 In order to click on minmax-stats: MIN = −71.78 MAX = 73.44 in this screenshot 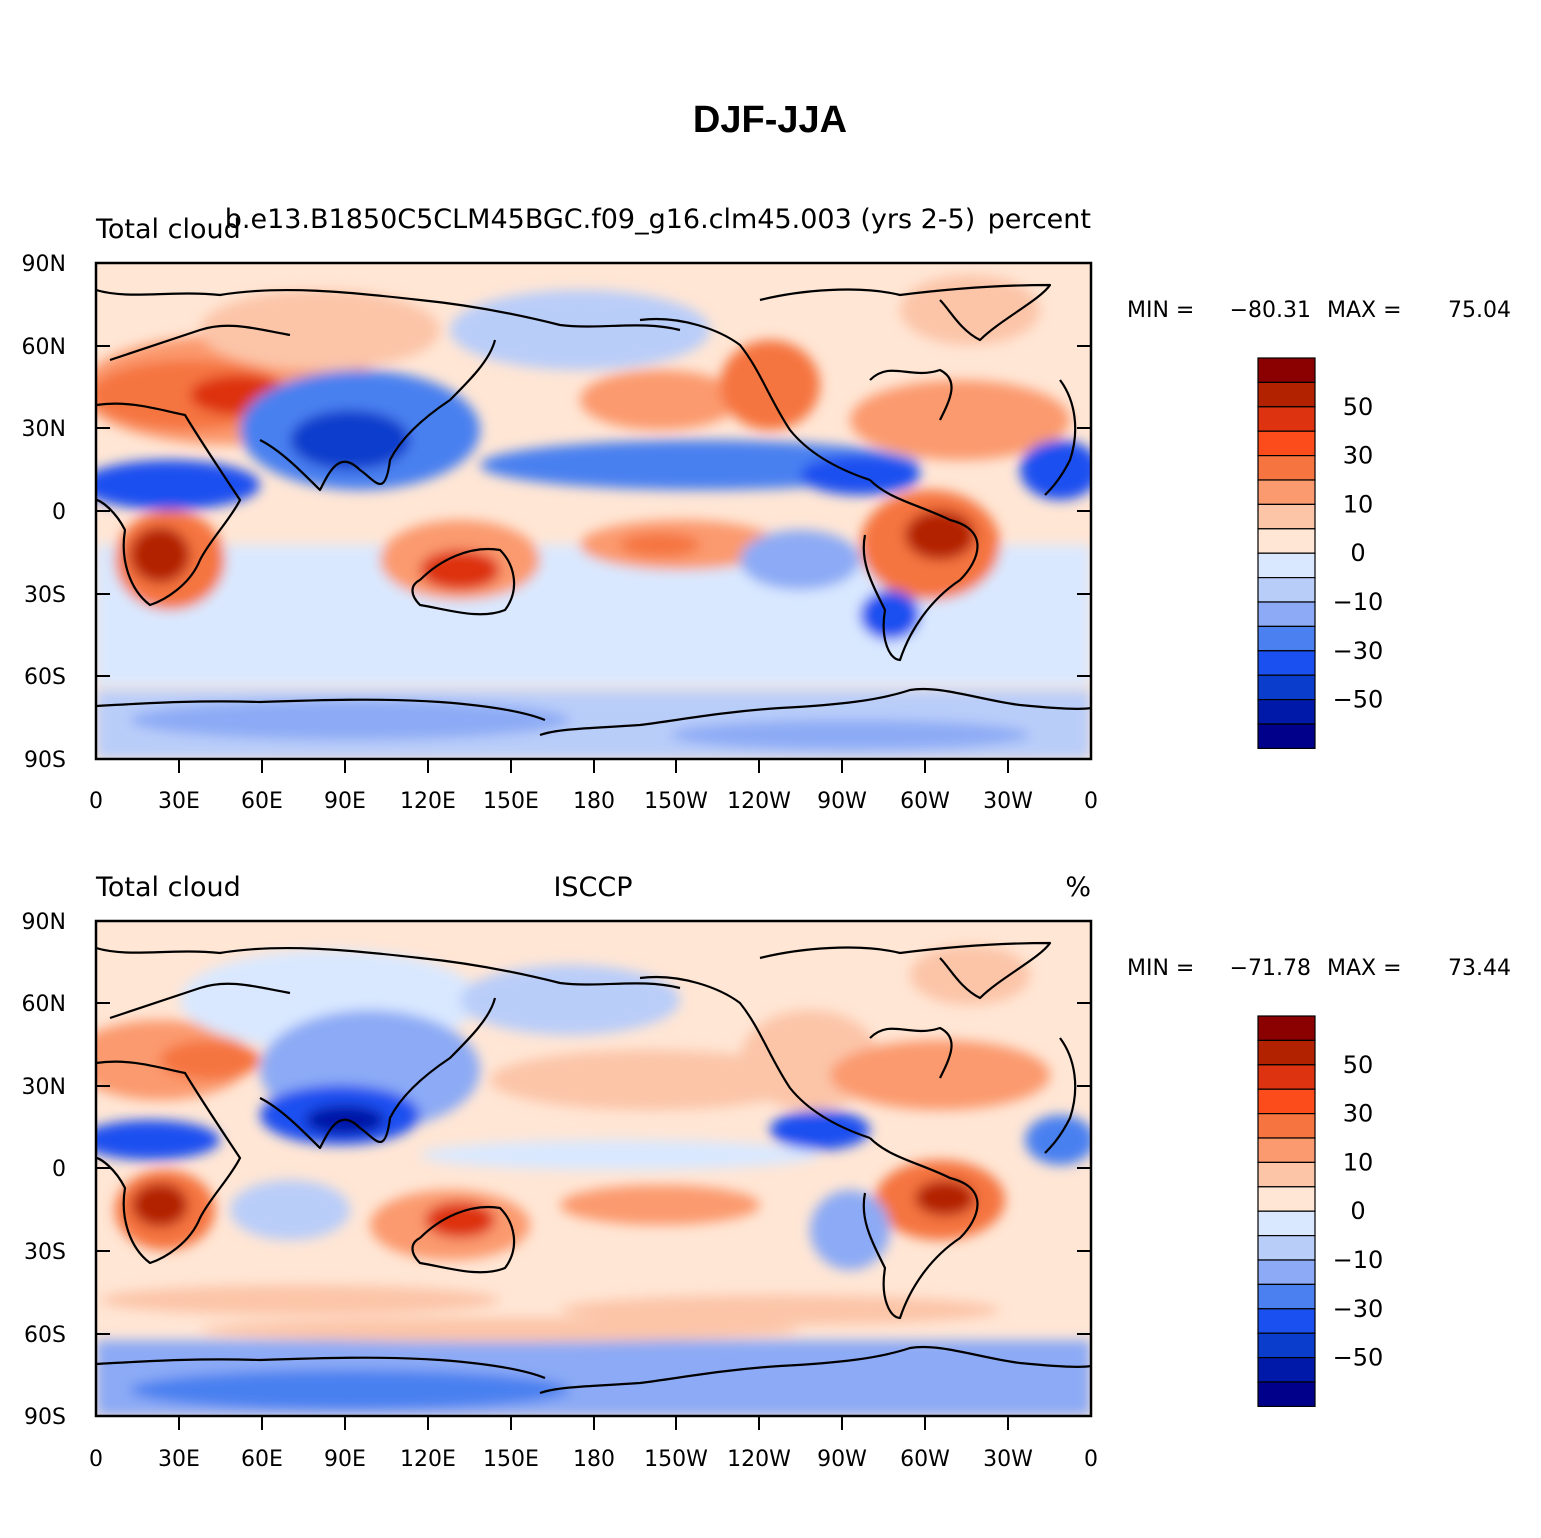, I will do `click(1319, 968)`.